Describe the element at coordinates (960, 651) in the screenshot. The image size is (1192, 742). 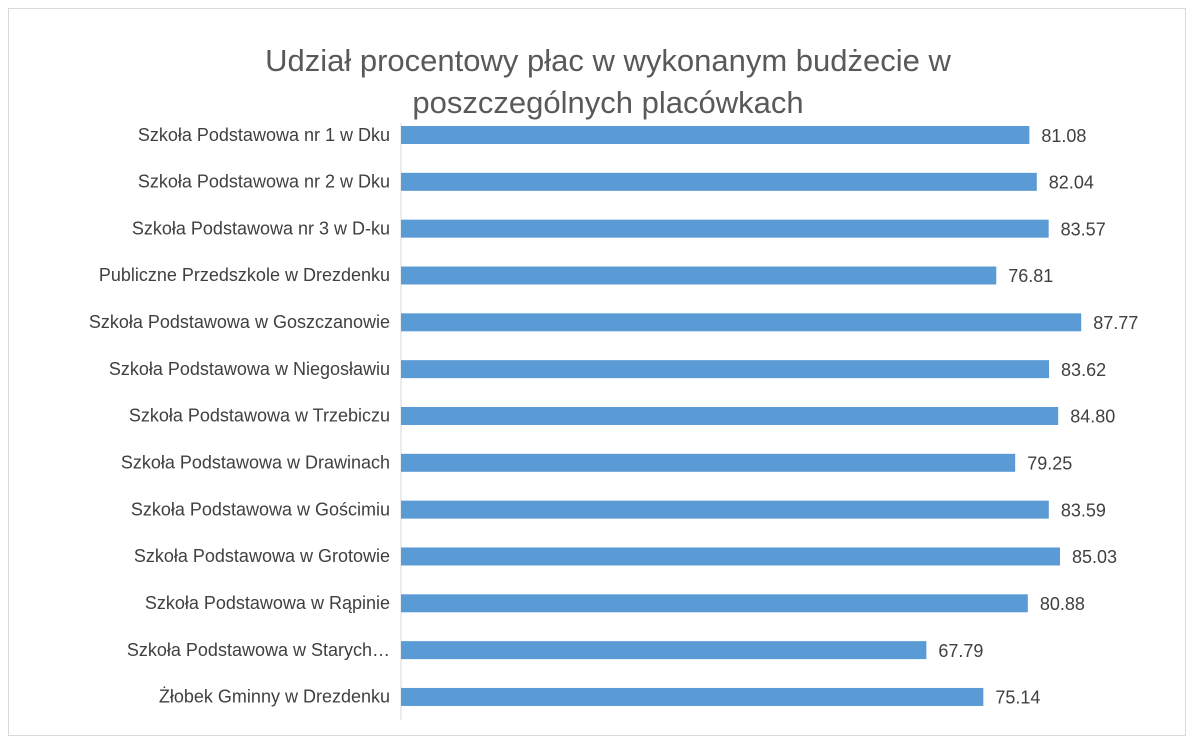
I see `value-label: 67.79` at that location.